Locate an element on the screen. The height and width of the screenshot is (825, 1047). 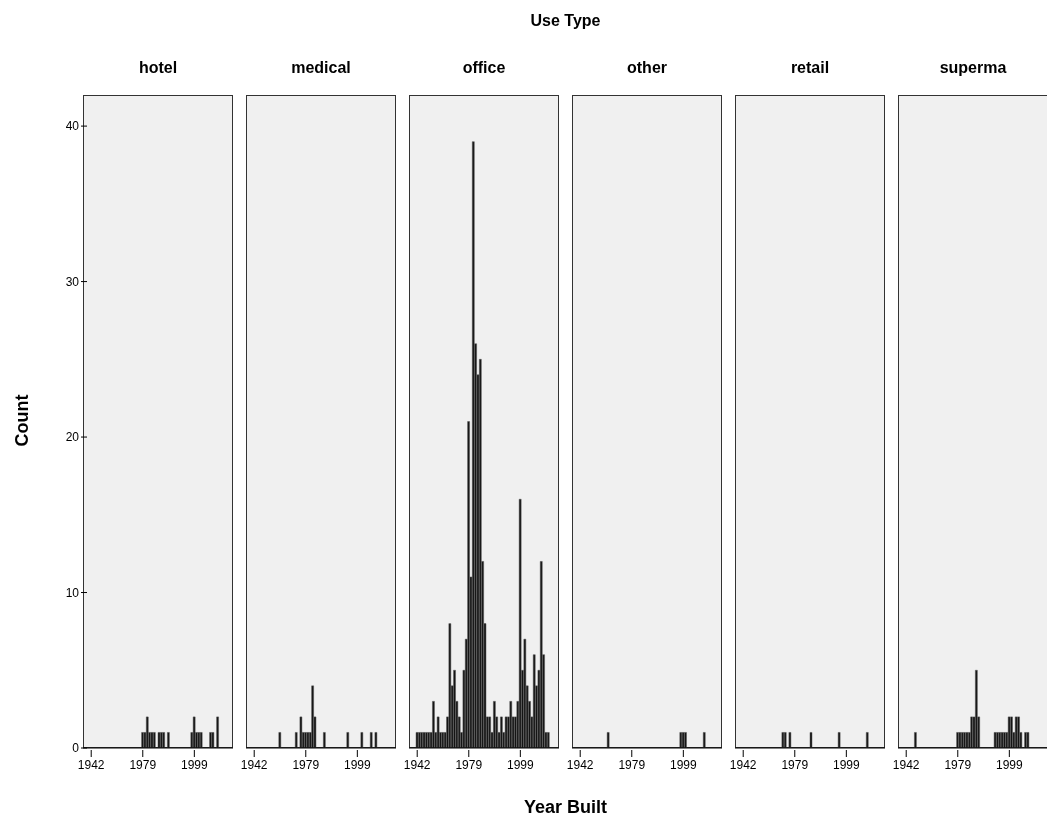
y-tick-label: 40 is located at coordinates (72, 126).